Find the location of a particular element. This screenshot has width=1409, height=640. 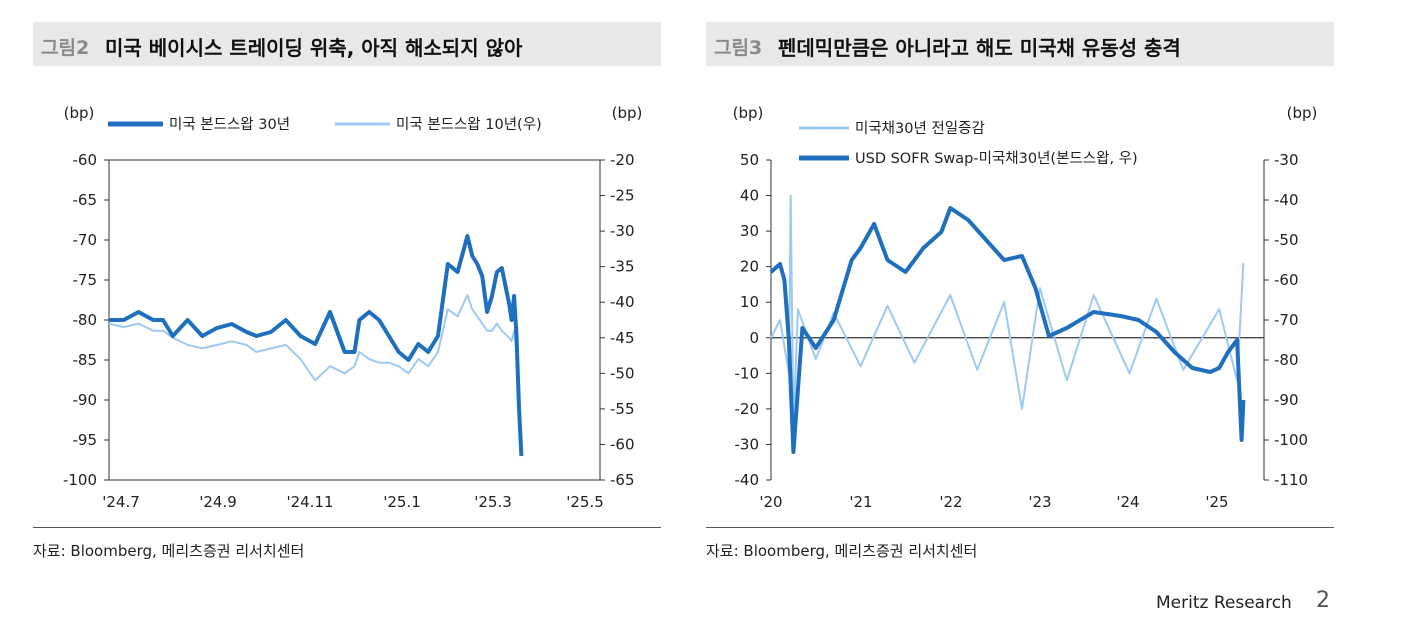

y-tick-left-label: -40 is located at coordinates (747, 480).